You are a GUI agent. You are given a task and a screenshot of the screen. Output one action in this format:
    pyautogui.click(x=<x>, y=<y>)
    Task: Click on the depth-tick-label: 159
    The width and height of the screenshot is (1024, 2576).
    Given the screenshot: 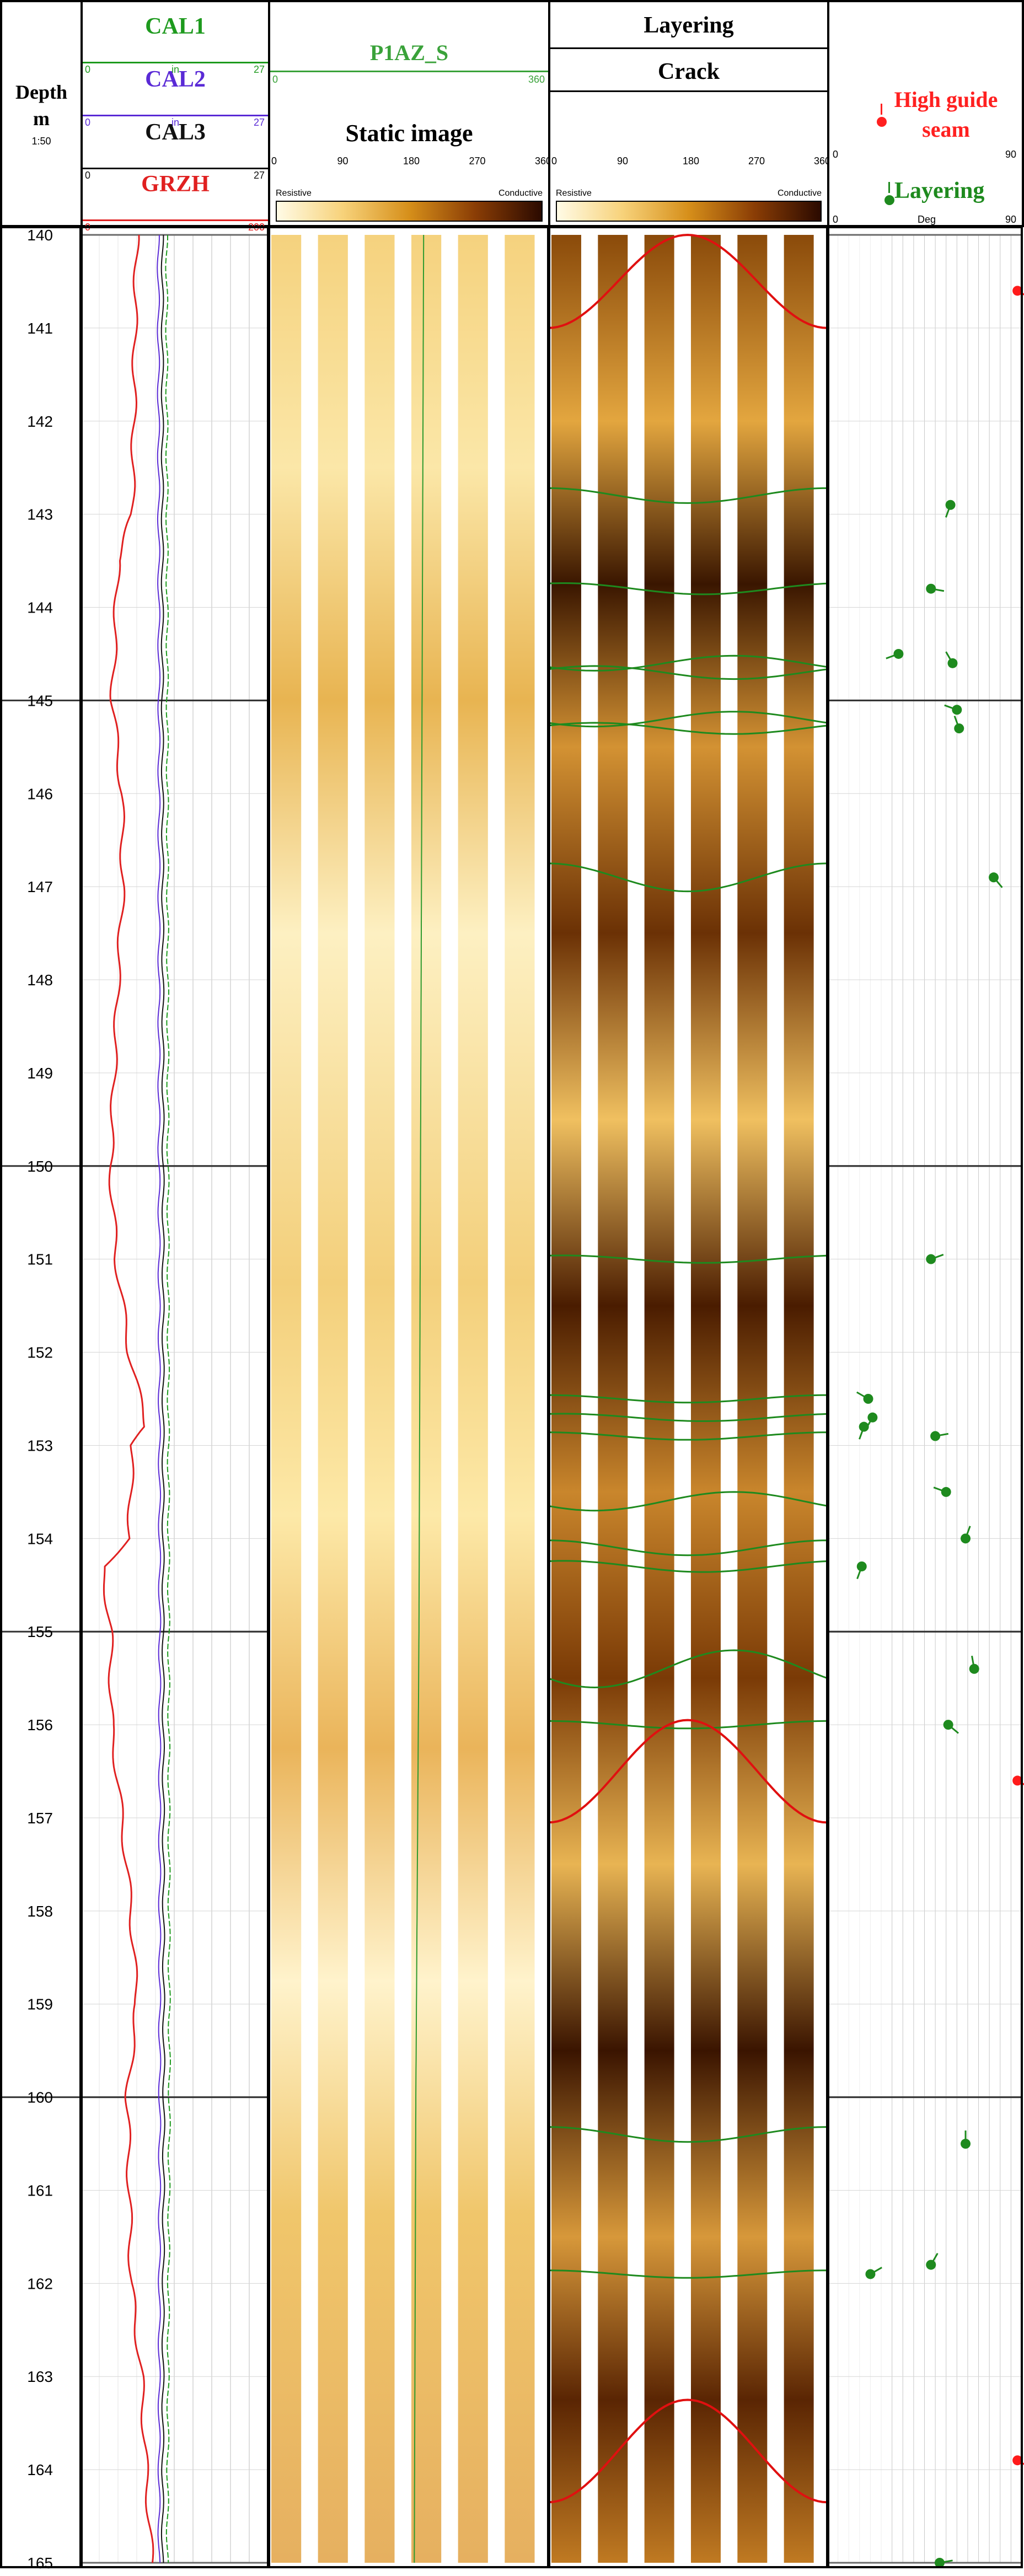 What is the action you would take?
    pyautogui.click(x=40, y=2004)
    